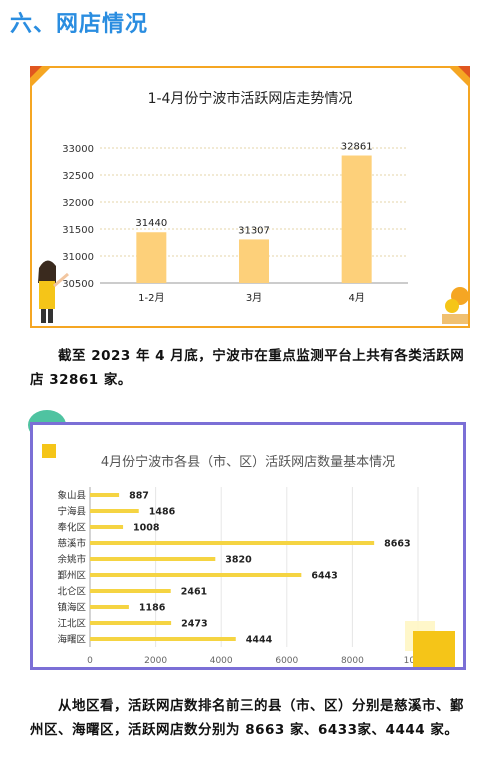 This screenshot has height=764, width=489. Describe the element at coordinates (71, 576) in the screenshot. I see `y-tick-label: 鄞州区` at that location.